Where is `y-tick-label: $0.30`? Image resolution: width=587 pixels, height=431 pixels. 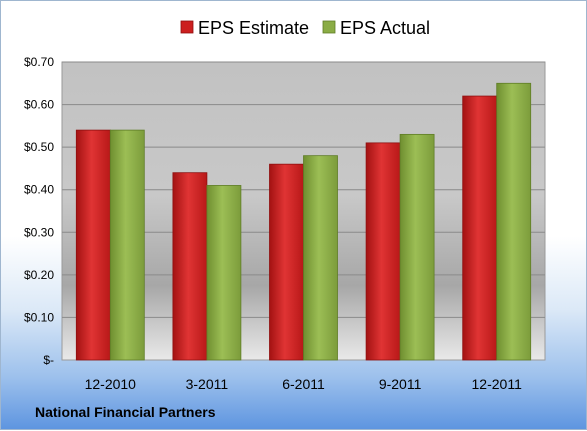
y-tick-label: $0.30 is located at coordinates (39, 232).